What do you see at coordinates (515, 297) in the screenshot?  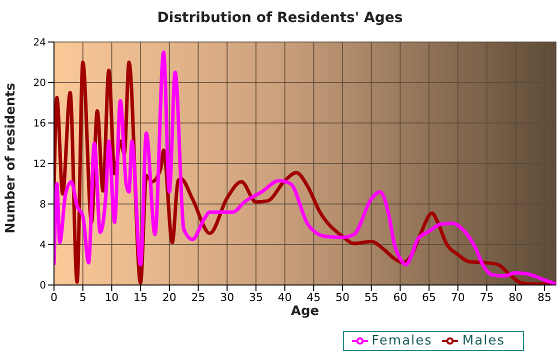 I see `x-tick-label: 80` at bounding box center [515, 297].